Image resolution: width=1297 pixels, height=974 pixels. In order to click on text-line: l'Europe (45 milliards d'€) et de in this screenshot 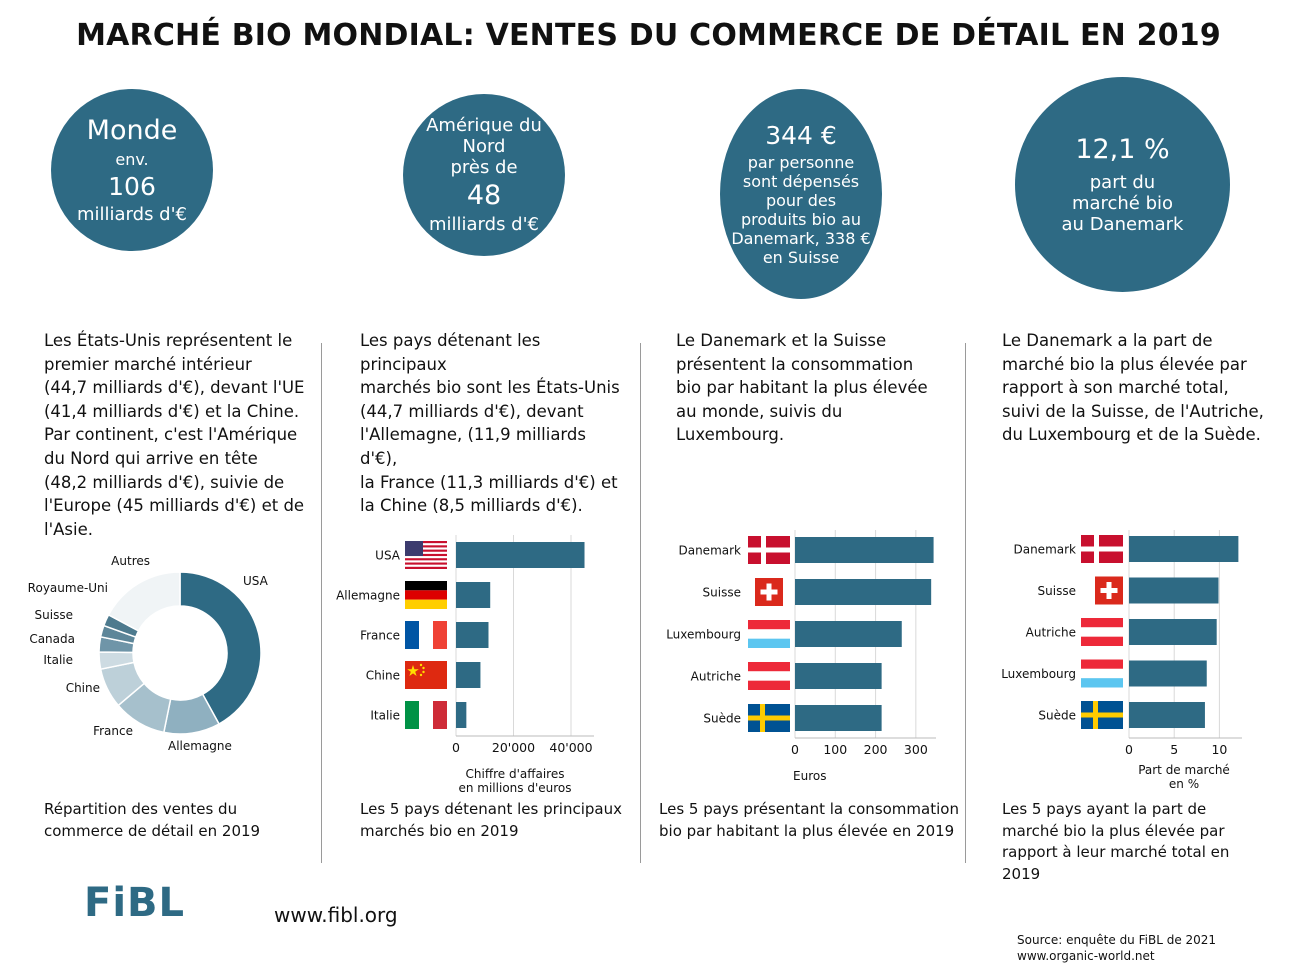, I will do `click(174, 506)`.